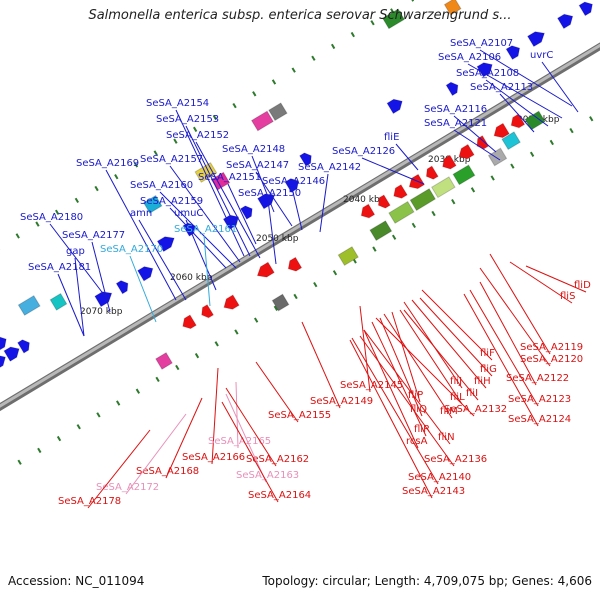  I want to click on gene-label: umuC, so click(188, 213).